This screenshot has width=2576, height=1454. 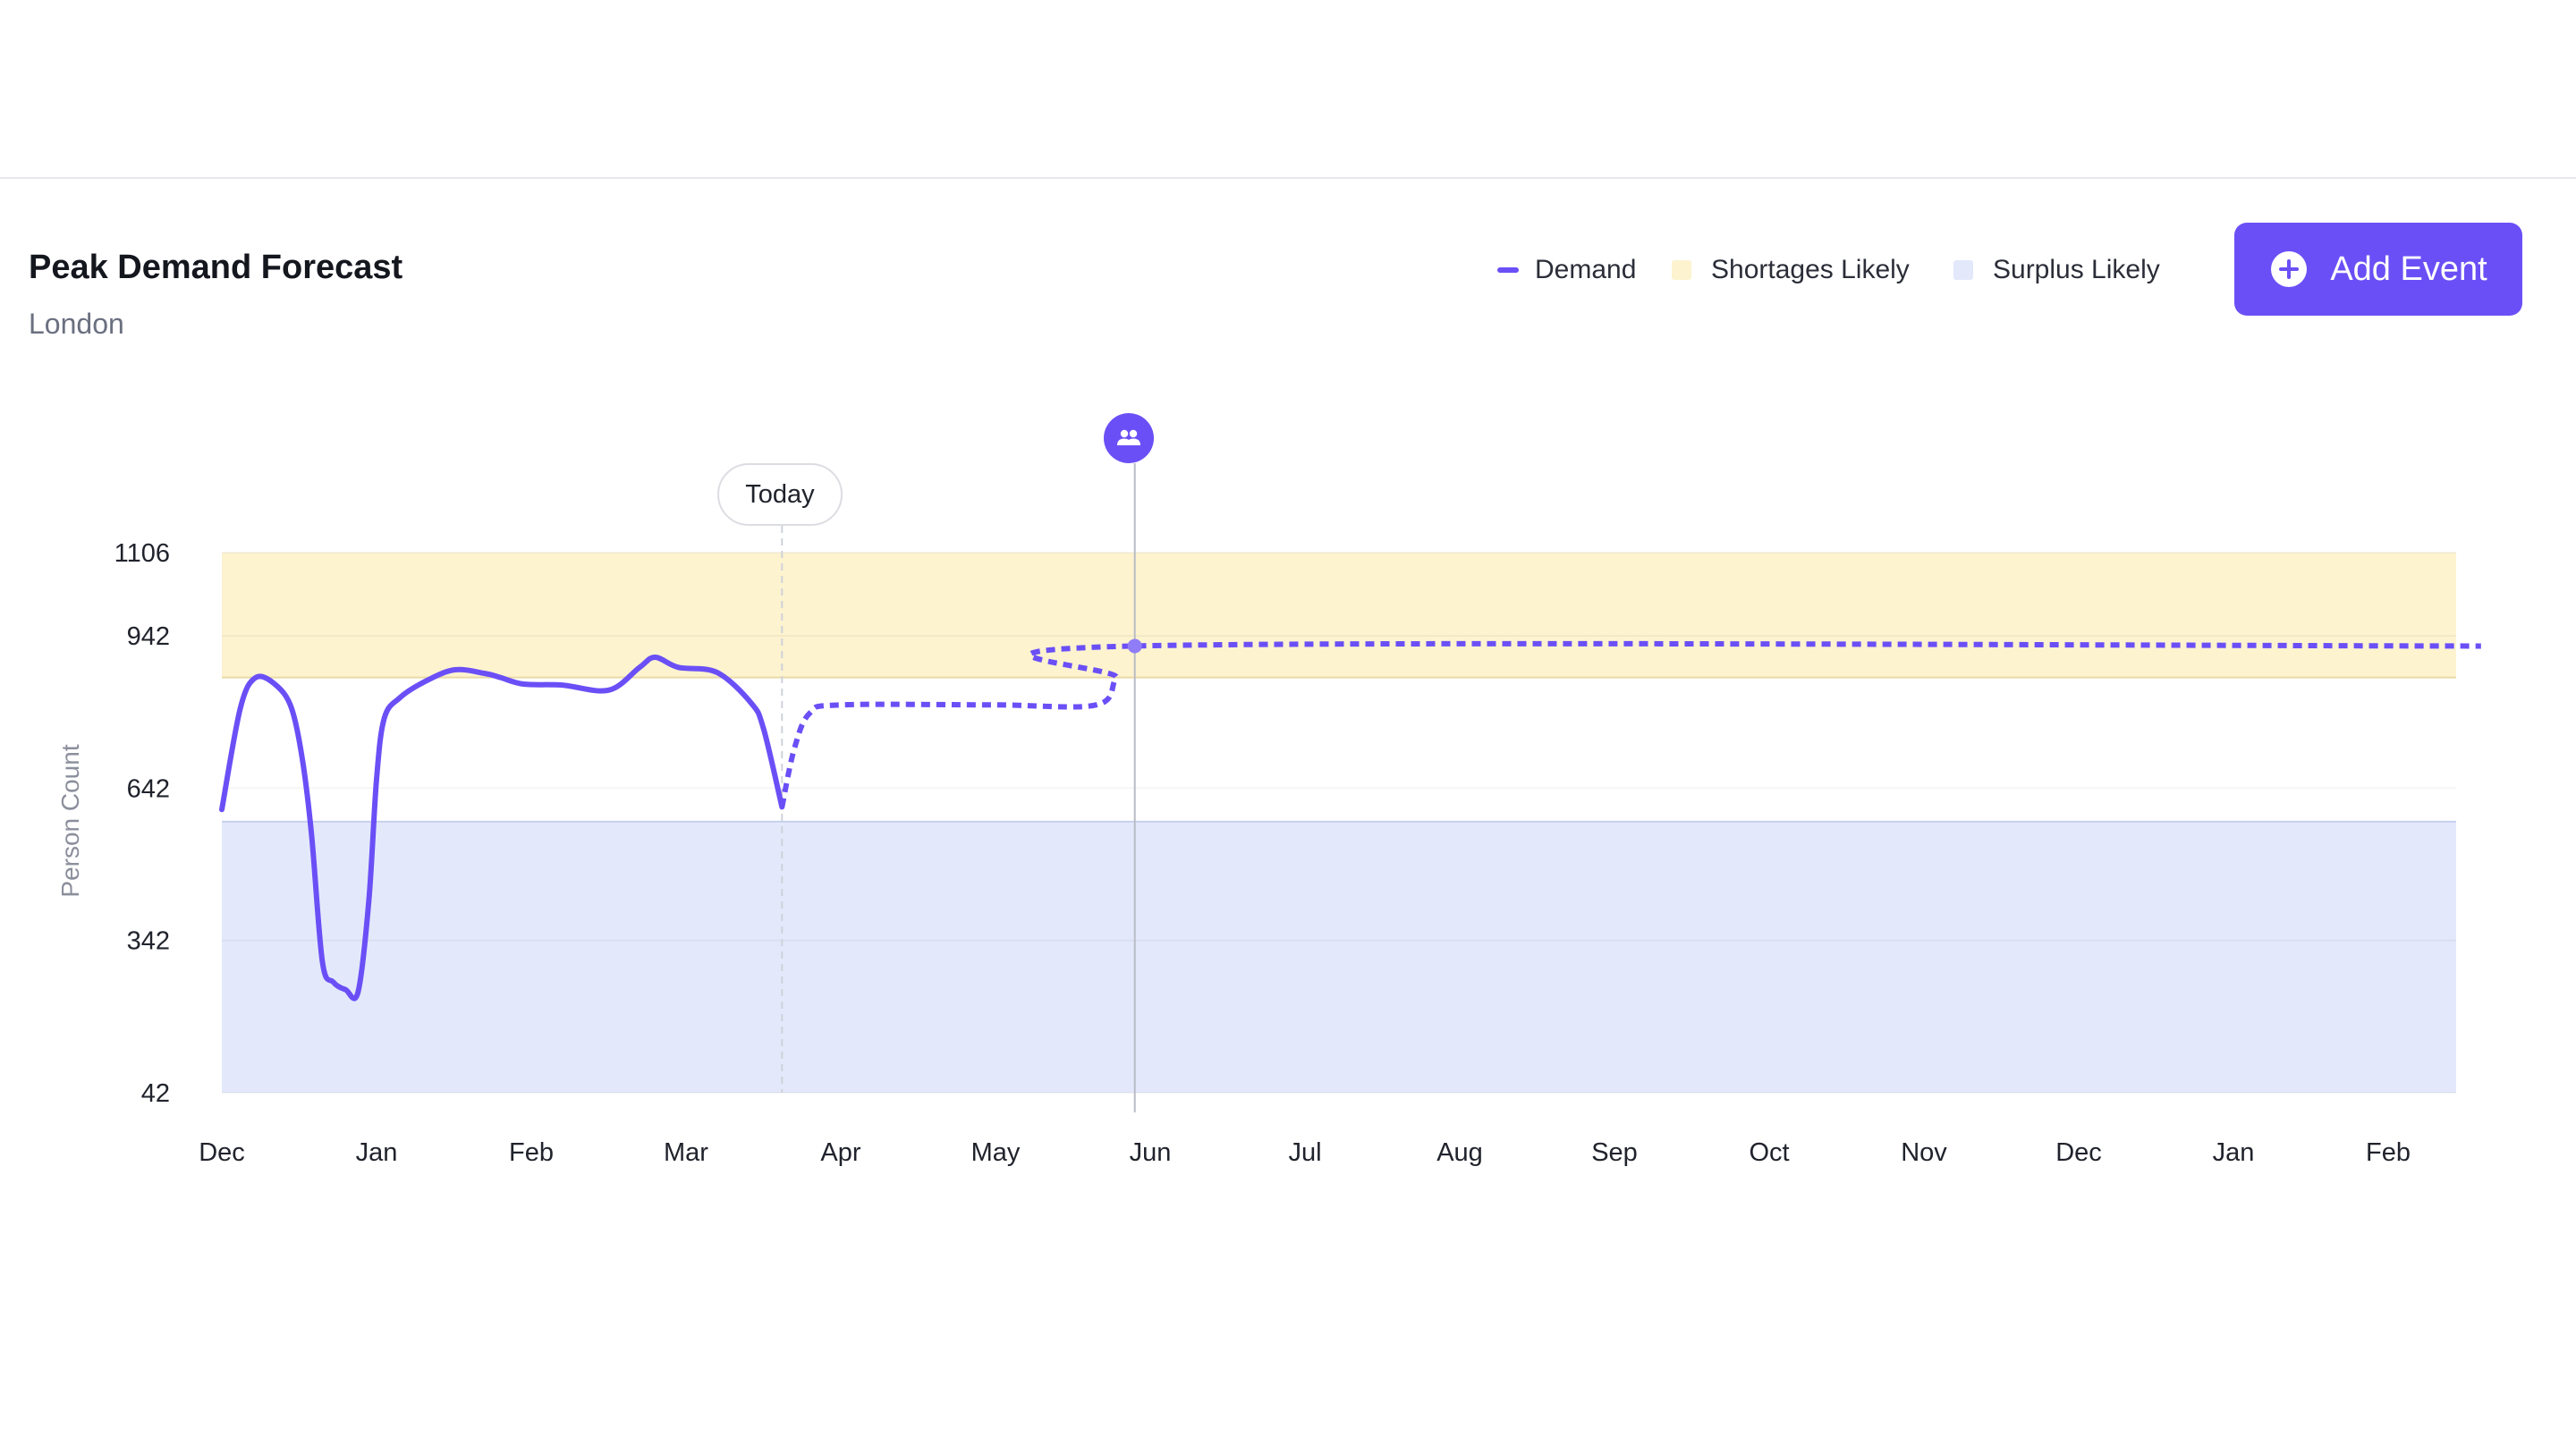 I want to click on page-title: Peak Demand Forecast, so click(x=216, y=268).